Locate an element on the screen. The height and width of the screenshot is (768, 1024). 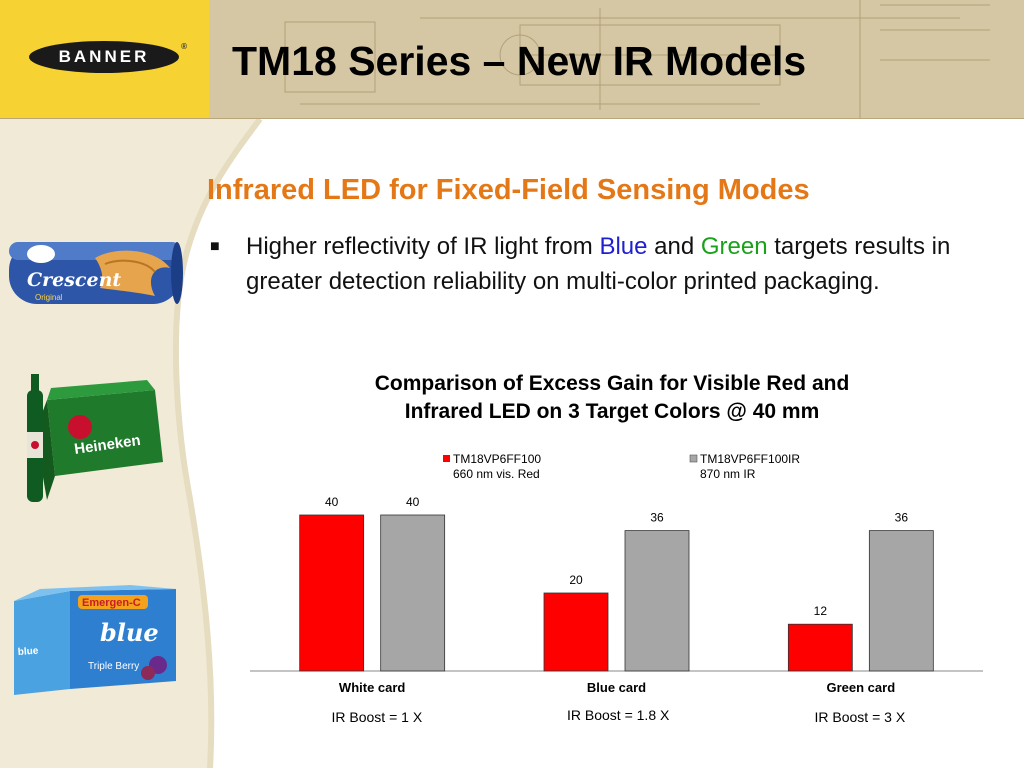
bullet-text-part1: Higher reflectivity of IR light from is located at coordinates (423, 246).